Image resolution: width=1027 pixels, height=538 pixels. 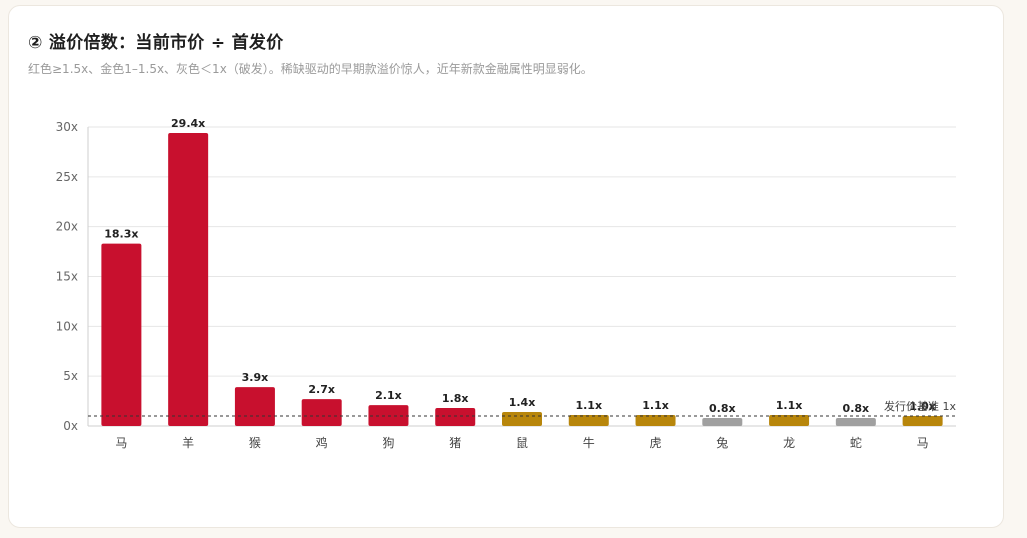 I want to click on y-tick-label: 15x, so click(x=67, y=277).